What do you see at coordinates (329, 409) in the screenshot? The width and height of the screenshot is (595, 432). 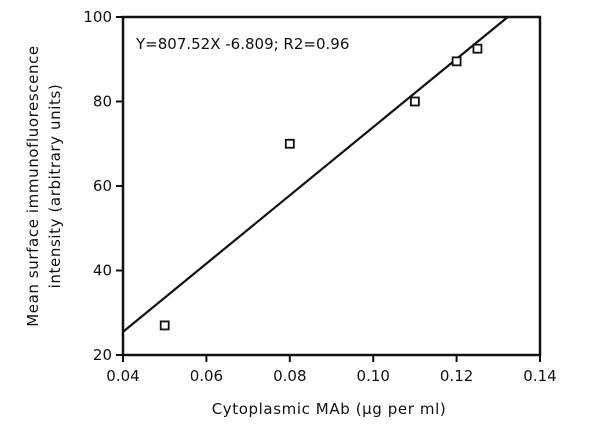 I see `x-axis-title: Cytoplasmic MAb (µg per ml)` at bounding box center [329, 409].